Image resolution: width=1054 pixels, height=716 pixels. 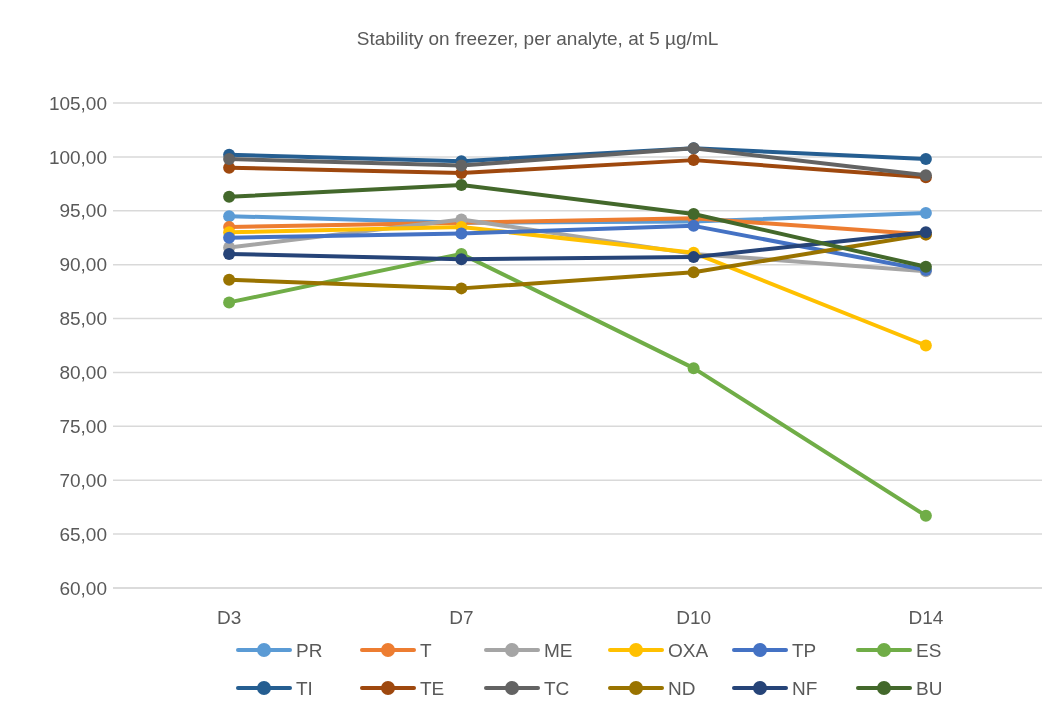 I want to click on legend-label: TC, so click(x=557, y=688).